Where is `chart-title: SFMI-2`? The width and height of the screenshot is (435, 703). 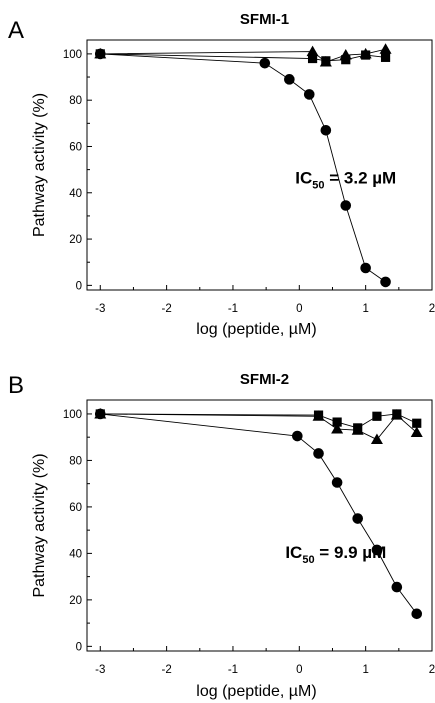 chart-title: SFMI-2 is located at coordinates (264, 379).